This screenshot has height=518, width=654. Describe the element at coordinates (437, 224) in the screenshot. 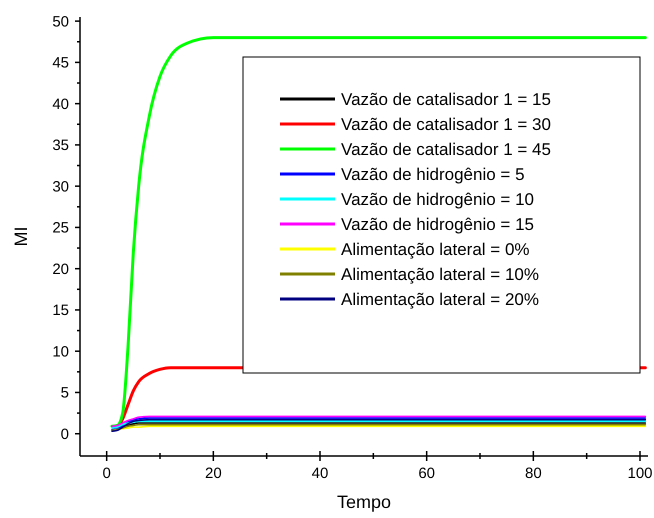

I see `legend-label: Vazão de hidrogênio = 15` at that location.